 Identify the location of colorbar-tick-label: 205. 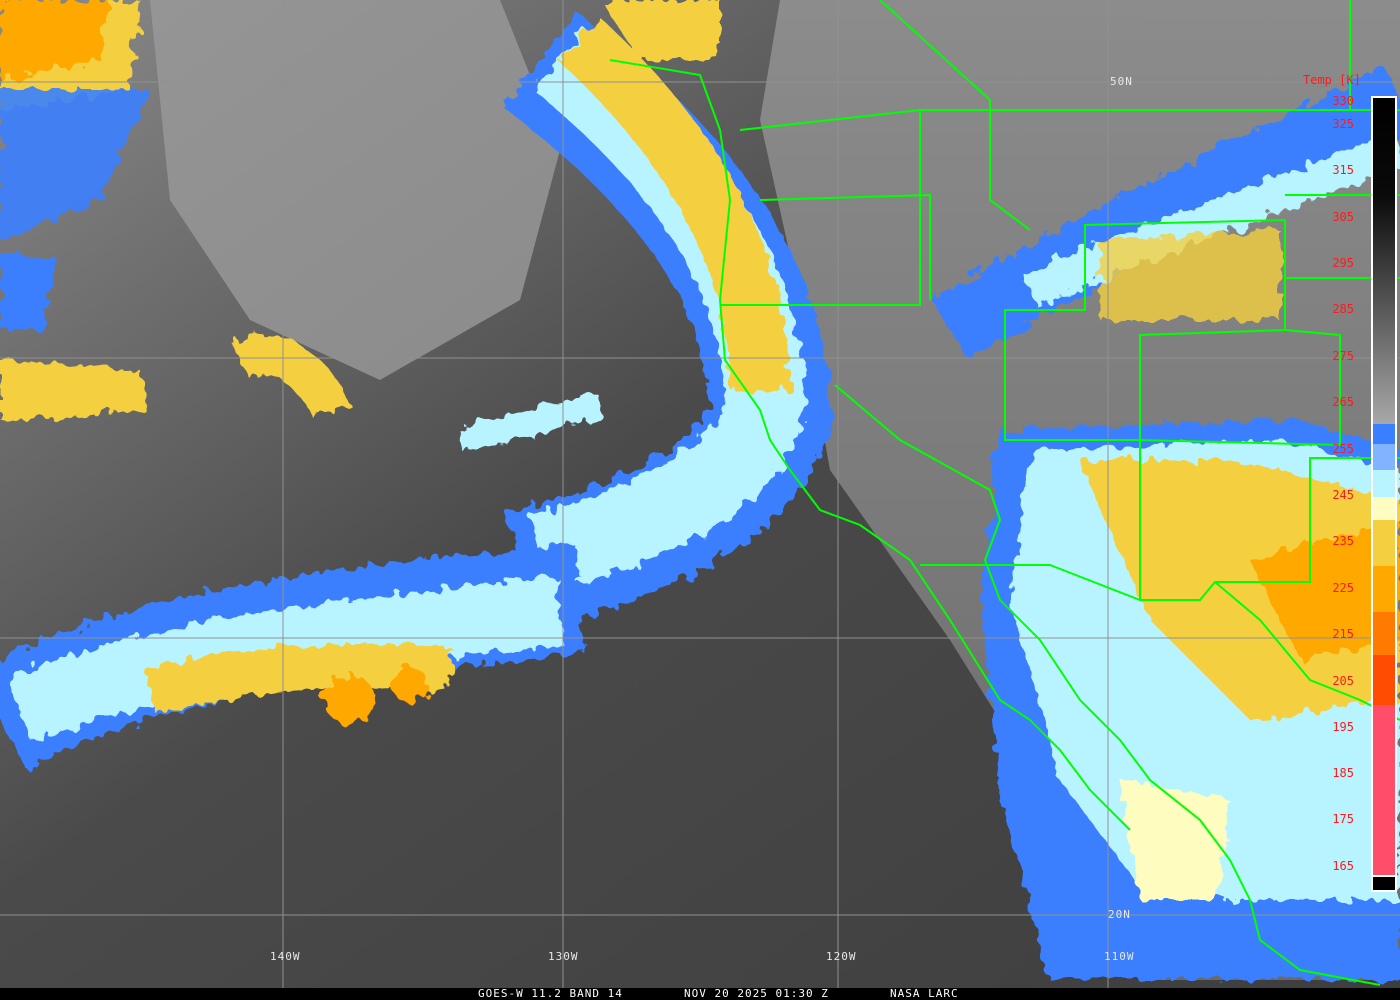
(1343, 681).